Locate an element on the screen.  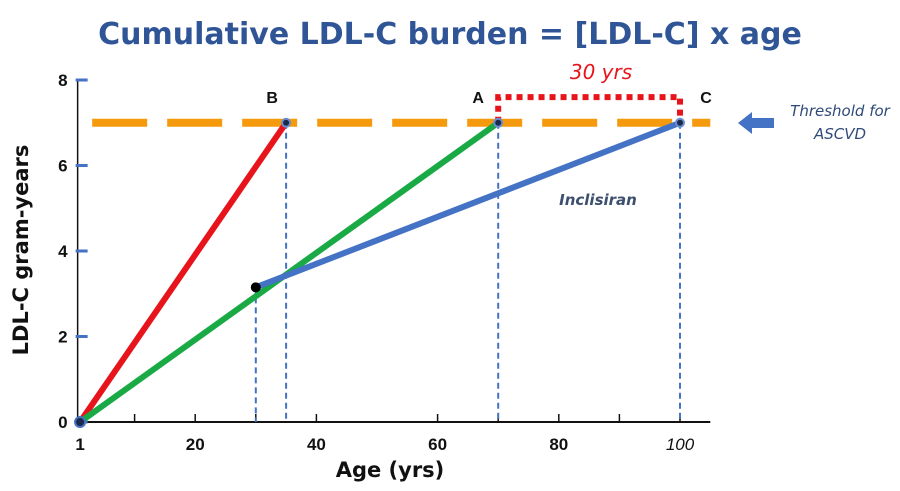
x-tick-label: 40 is located at coordinates (316, 444).